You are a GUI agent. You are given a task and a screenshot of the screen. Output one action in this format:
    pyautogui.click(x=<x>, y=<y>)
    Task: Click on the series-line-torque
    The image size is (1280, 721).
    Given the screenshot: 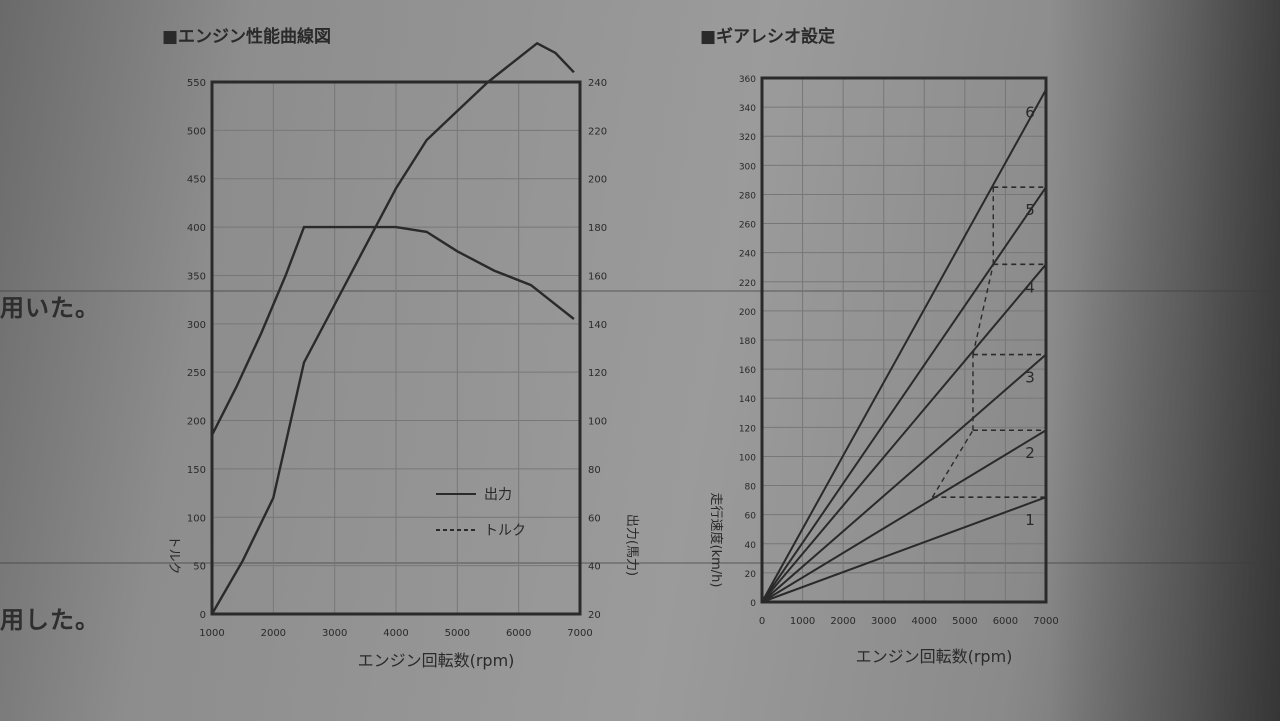 What is the action you would take?
    pyautogui.click(x=392, y=330)
    